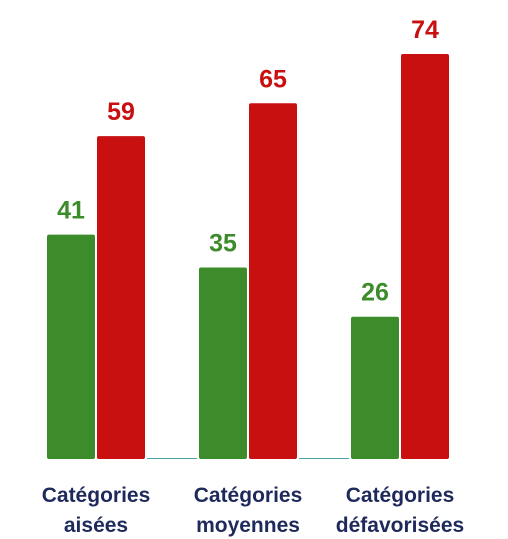  What do you see at coordinates (71, 211) in the screenshot?
I see `value-label-series-1-1: 41` at bounding box center [71, 211].